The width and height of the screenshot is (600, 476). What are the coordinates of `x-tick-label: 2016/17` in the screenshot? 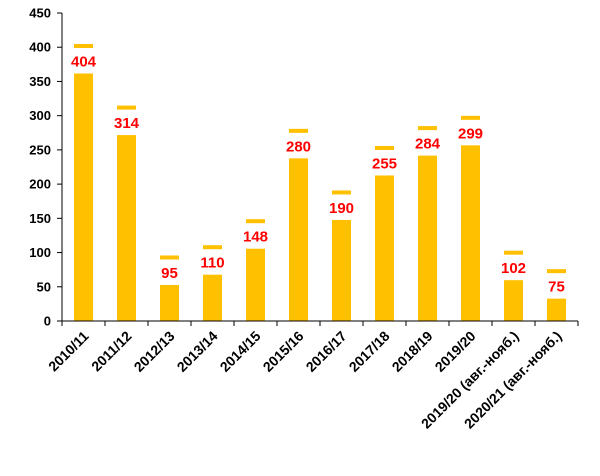 It's located at (326, 351).